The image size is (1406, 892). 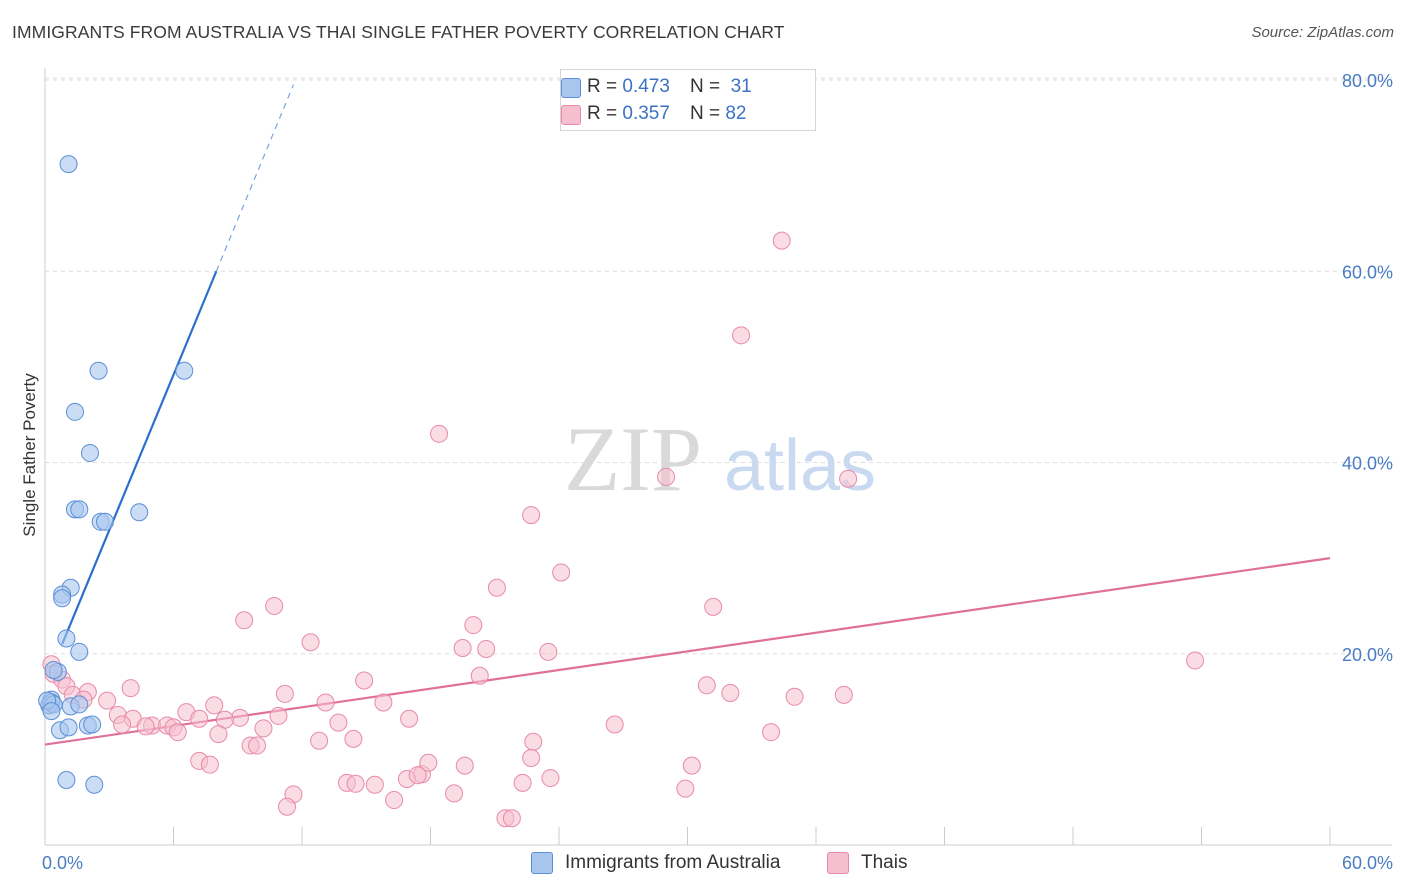 I want to click on legend-swatch-pink, so click(x=571, y=115).